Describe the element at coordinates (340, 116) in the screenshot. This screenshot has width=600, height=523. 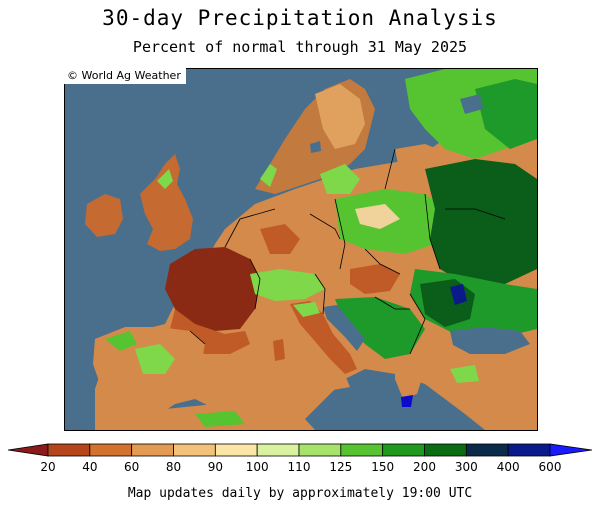
I see `sweden-dry-patch` at that location.